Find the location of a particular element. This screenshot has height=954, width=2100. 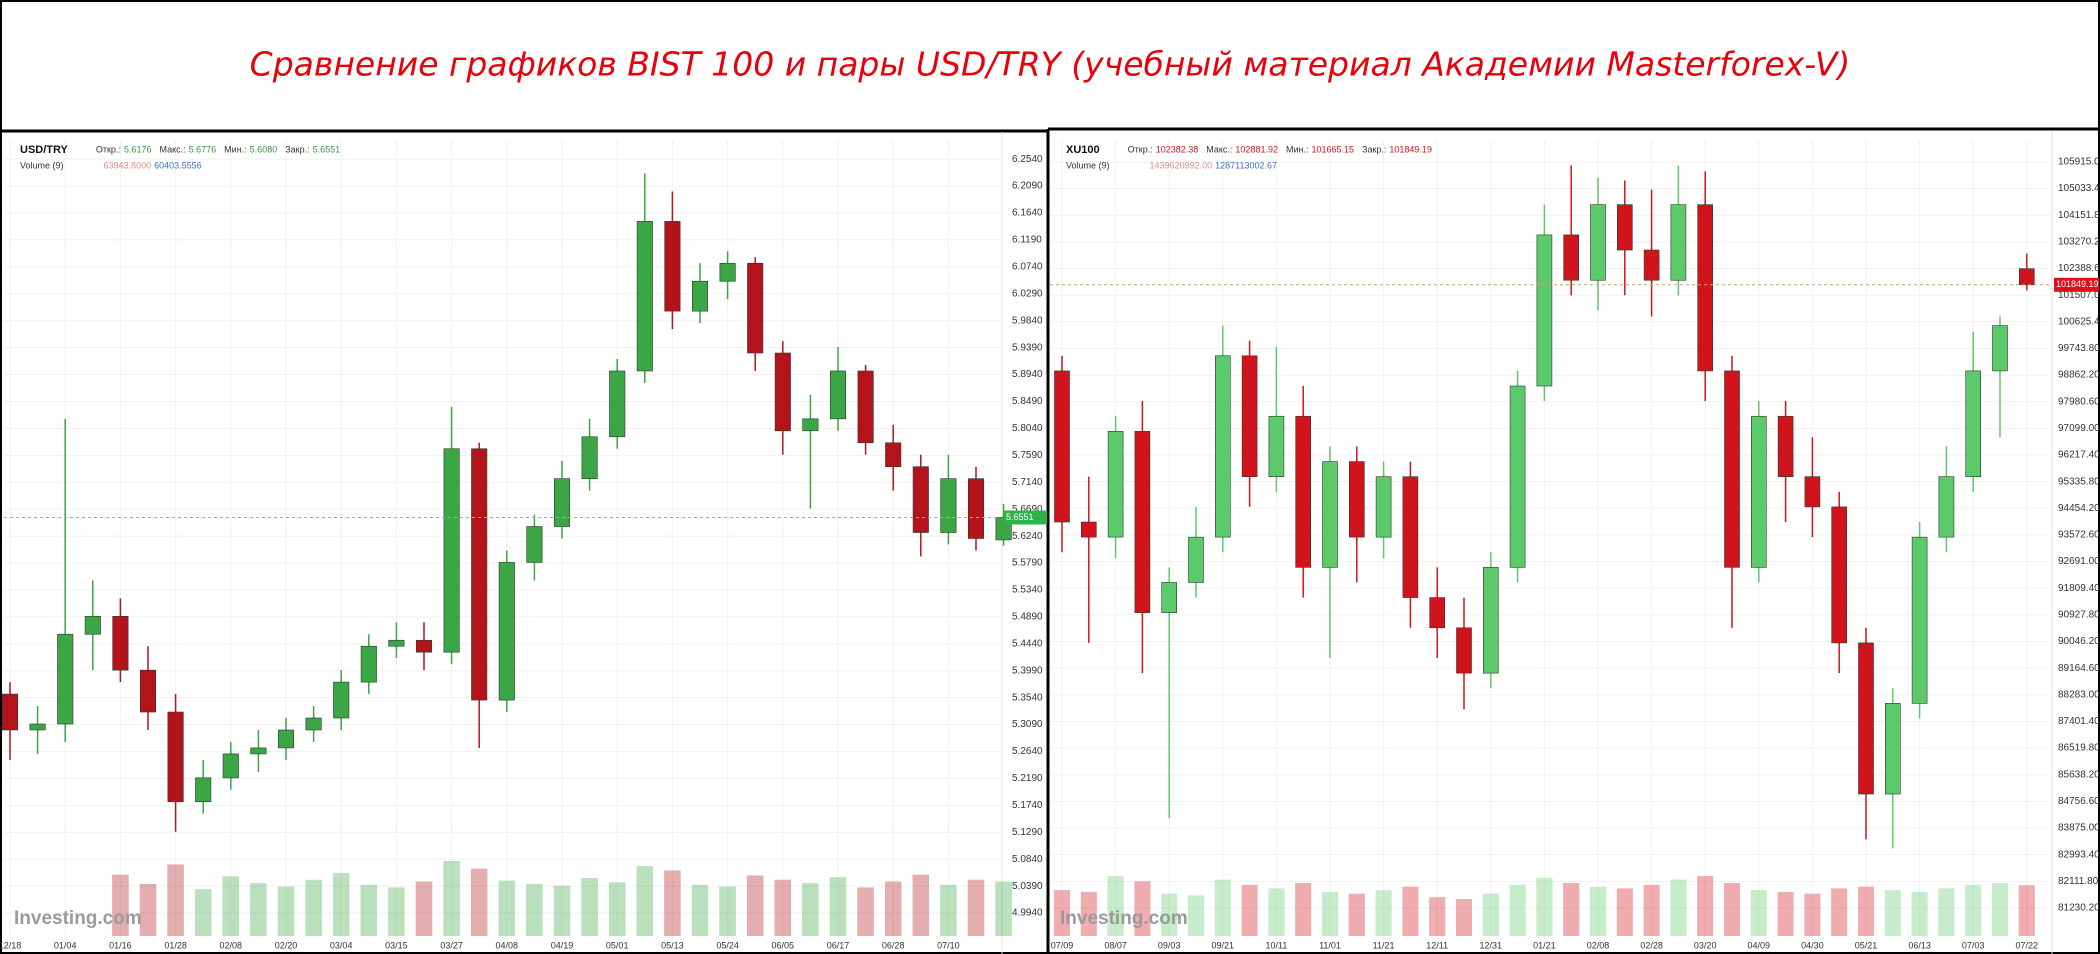

y-tick-label: 6.0290 is located at coordinates (1027, 293).